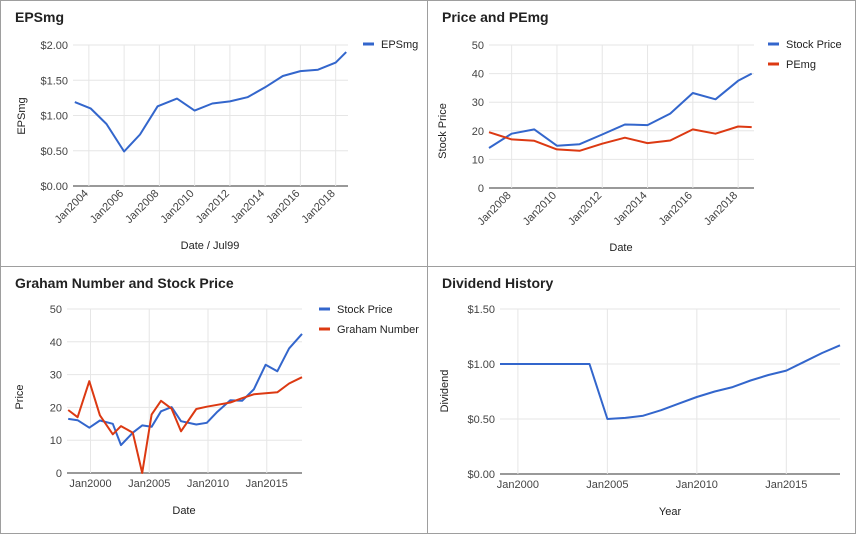  What do you see at coordinates (54, 46) in the screenshot?
I see `y-tick-label: $2.00` at bounding box center [54, 46].